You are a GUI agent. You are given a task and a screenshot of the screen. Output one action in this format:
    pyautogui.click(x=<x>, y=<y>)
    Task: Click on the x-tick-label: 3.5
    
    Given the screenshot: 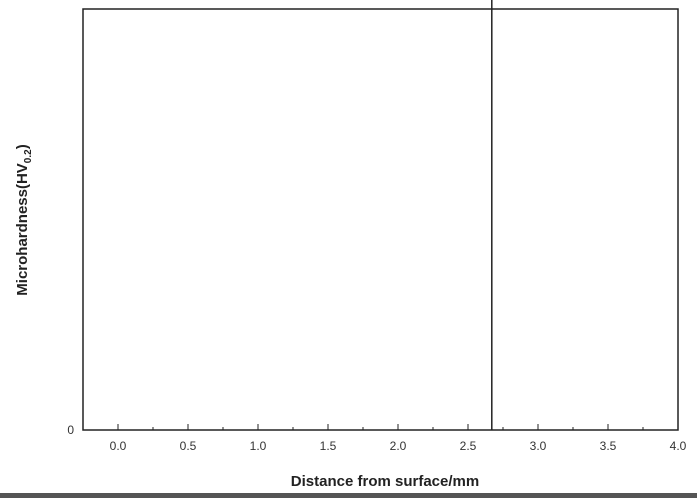 What is the action you would take?
    pyautogui.click(x=608, y=446)
    